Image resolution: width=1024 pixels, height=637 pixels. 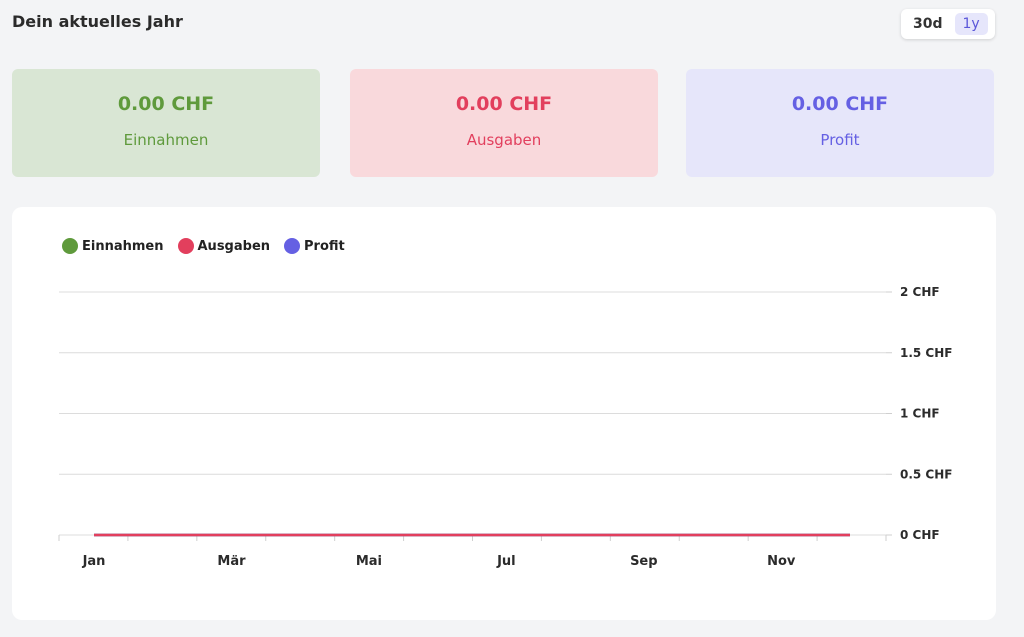 What do you see at coordinates (920, 535) in the screenshot?
I see `y-tick-label: 0 CHF` at bounding box center [920, 535].